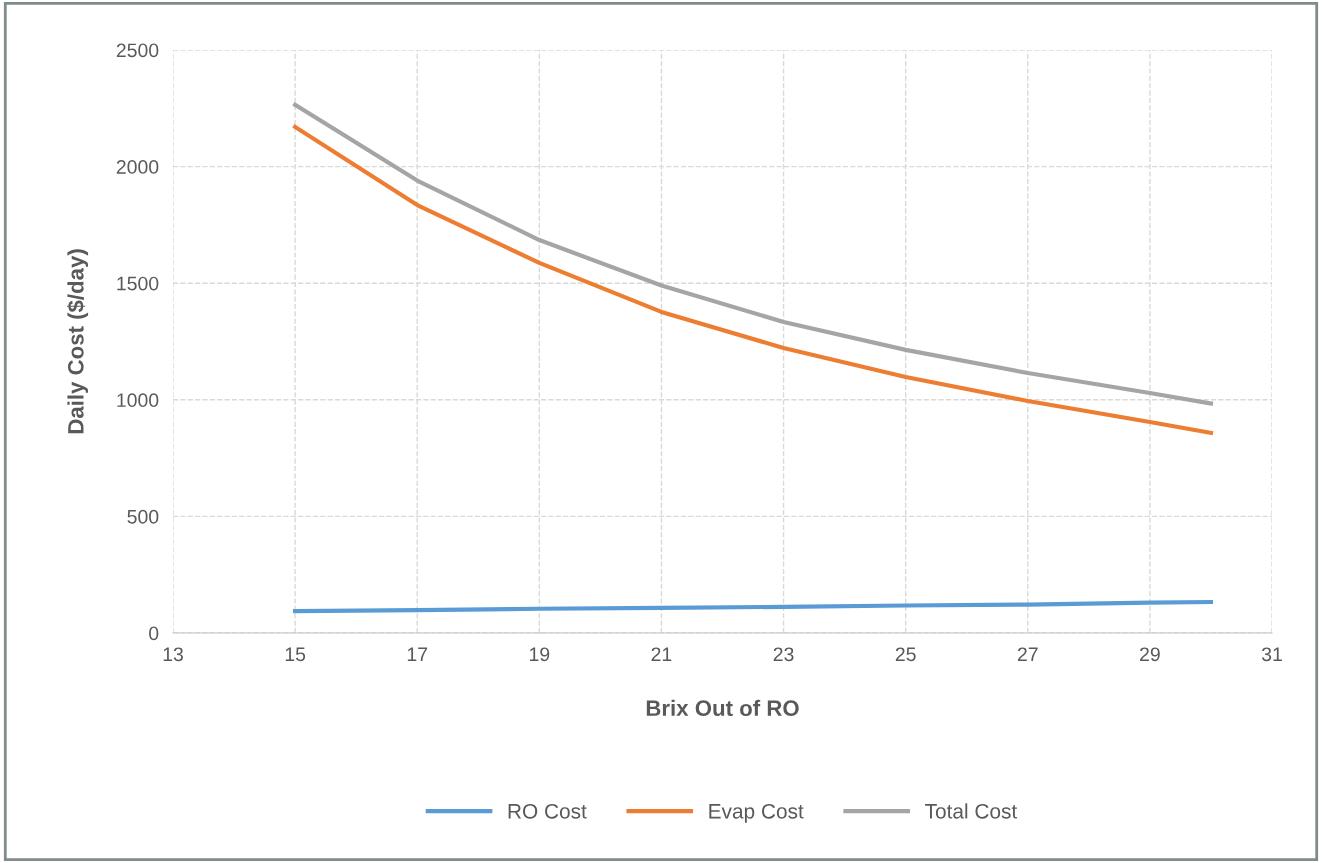  I want to click on x-tick-label: 15, so click(295, 654).